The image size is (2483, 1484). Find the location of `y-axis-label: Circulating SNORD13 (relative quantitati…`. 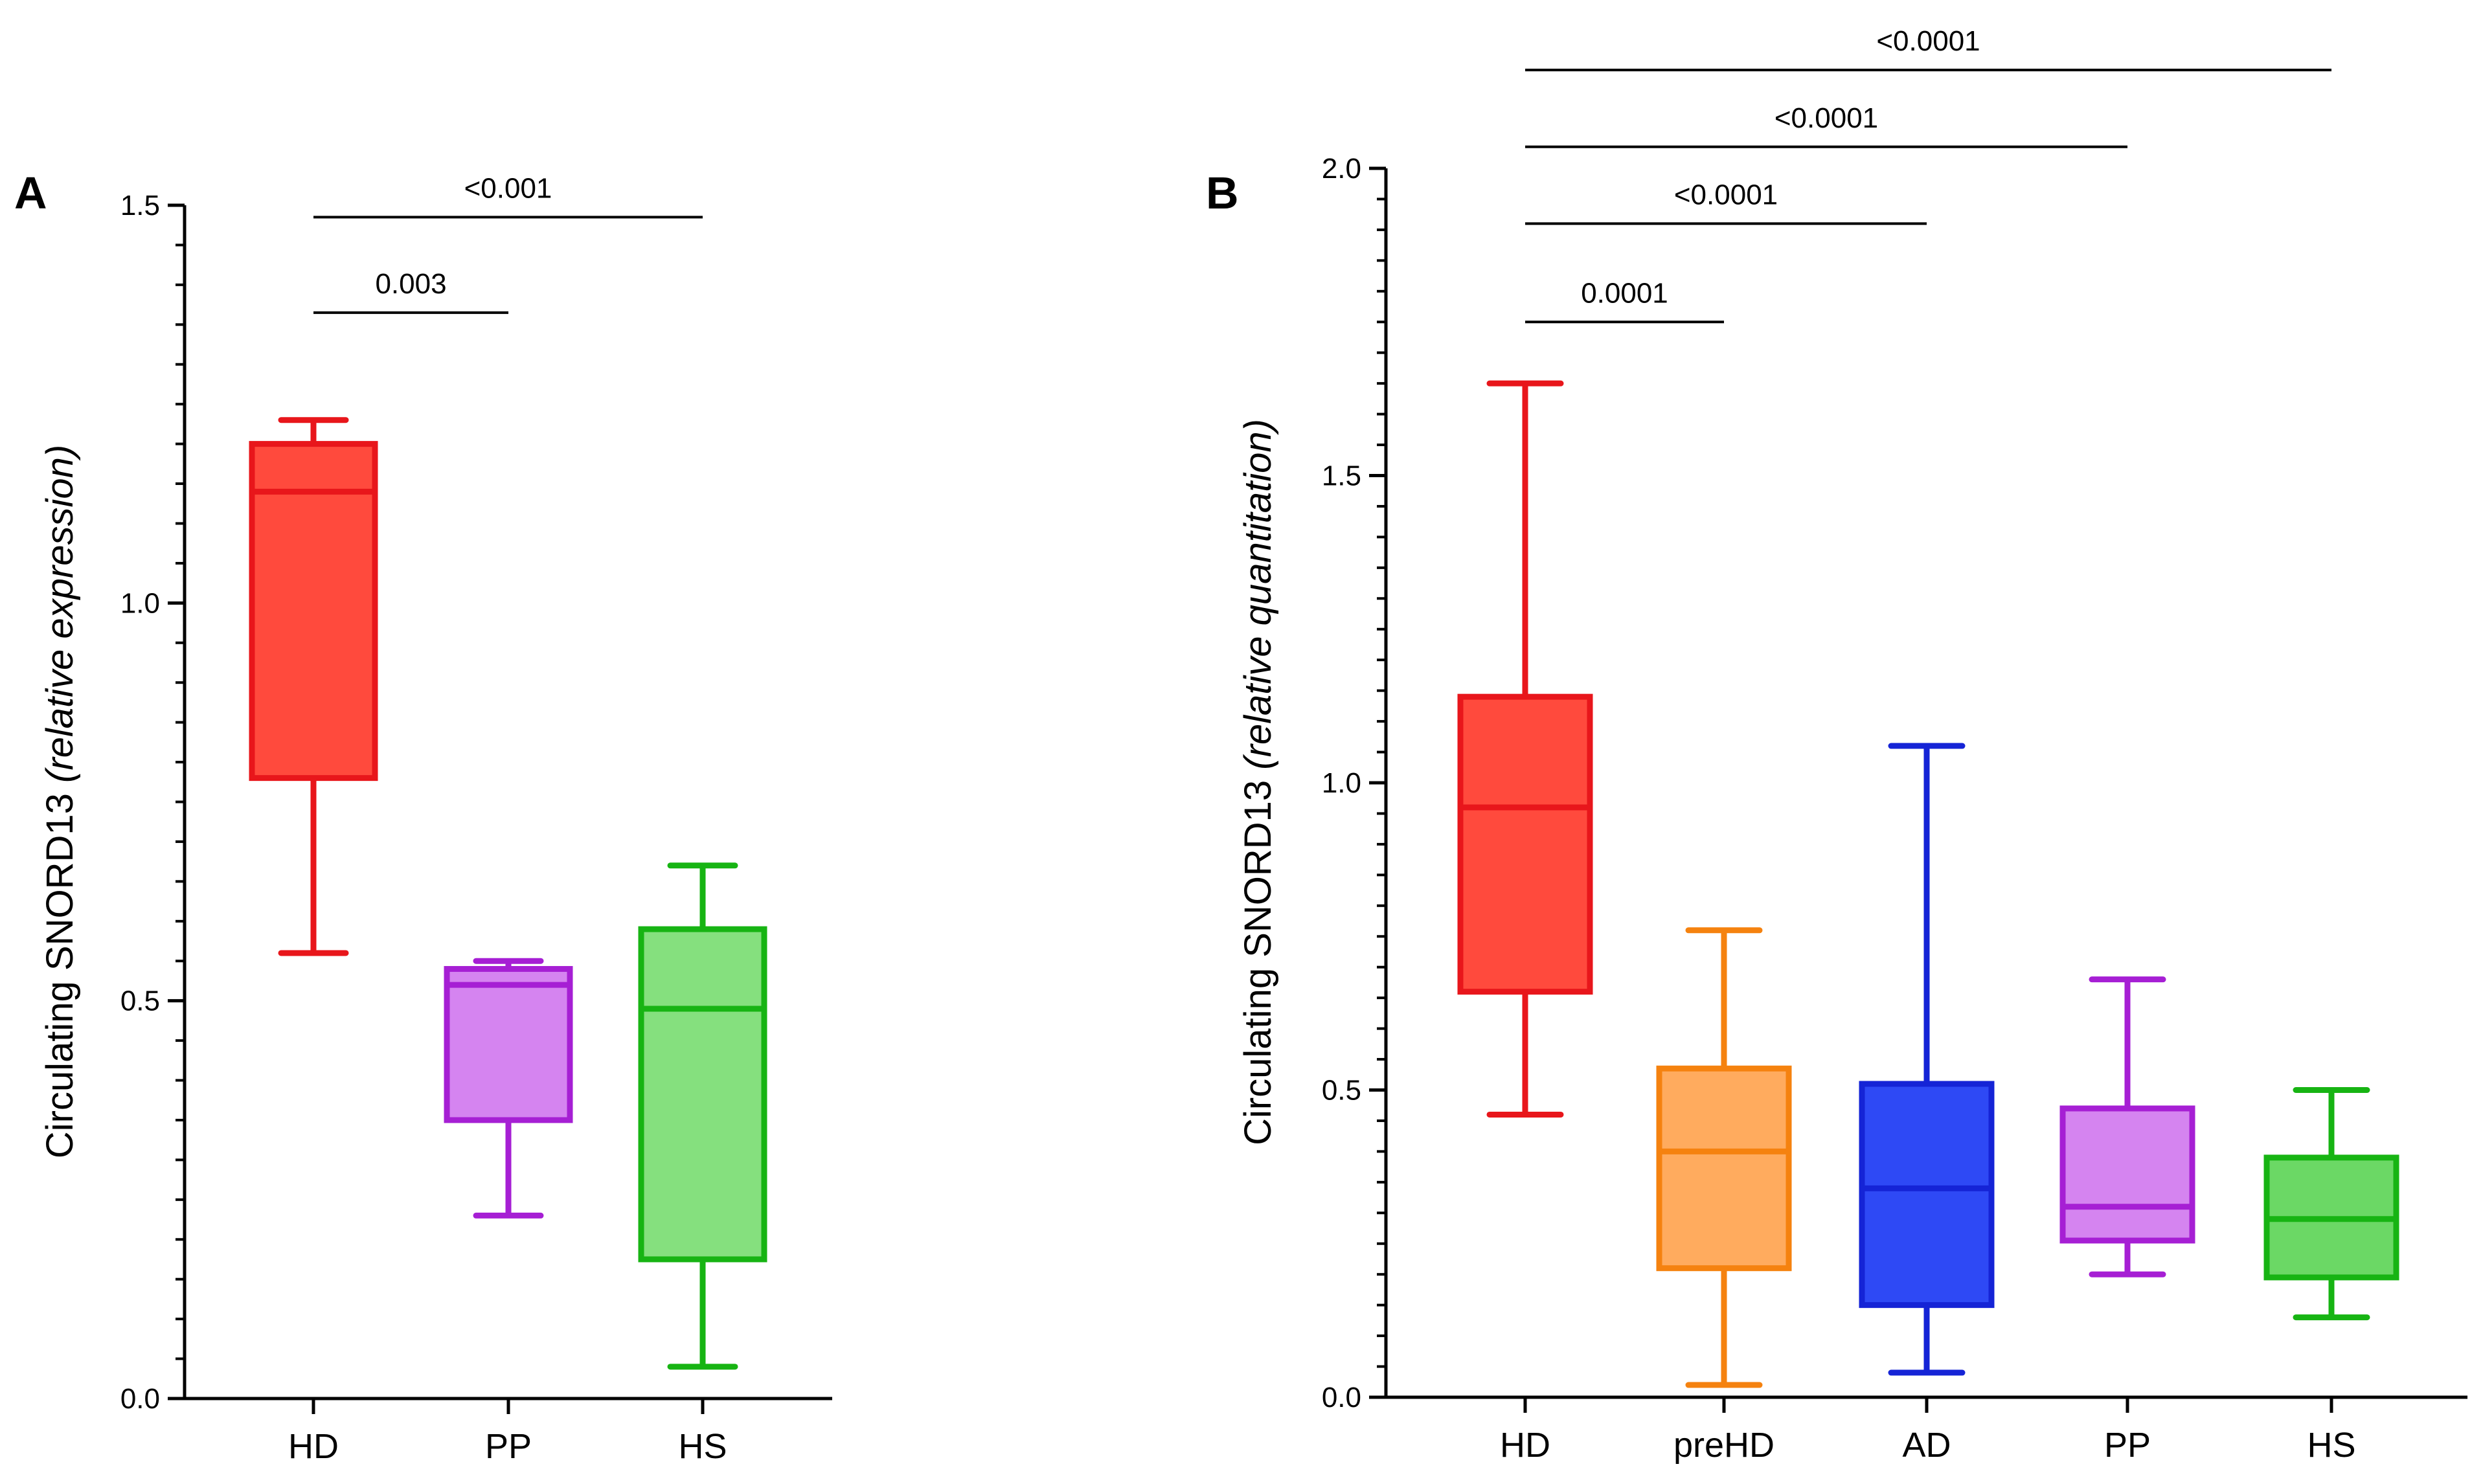

y-axis-label: Circulating SNORD13 (relative quantitati… is located at coordinates (1258, 782).